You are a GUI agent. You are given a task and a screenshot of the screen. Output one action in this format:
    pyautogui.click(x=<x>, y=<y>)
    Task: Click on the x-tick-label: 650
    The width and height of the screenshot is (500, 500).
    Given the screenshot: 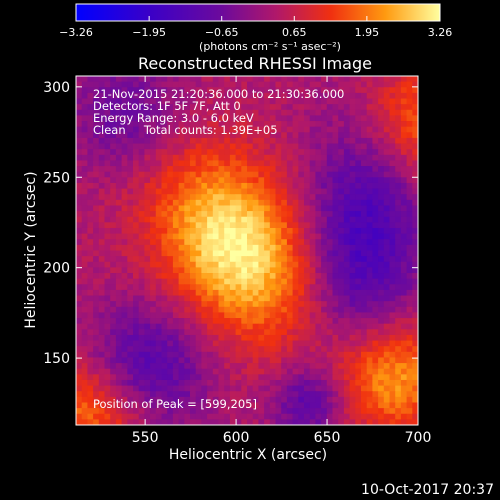 What is the action you would take?
    pyautogui.click(x=327, y=438)
    